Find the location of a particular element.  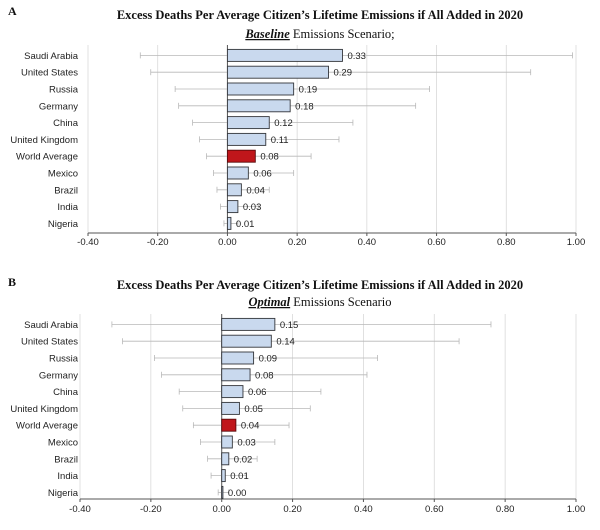

panel-a-subtitle: Baseline Emissions Scenario; is located at coordinates (319, 34).